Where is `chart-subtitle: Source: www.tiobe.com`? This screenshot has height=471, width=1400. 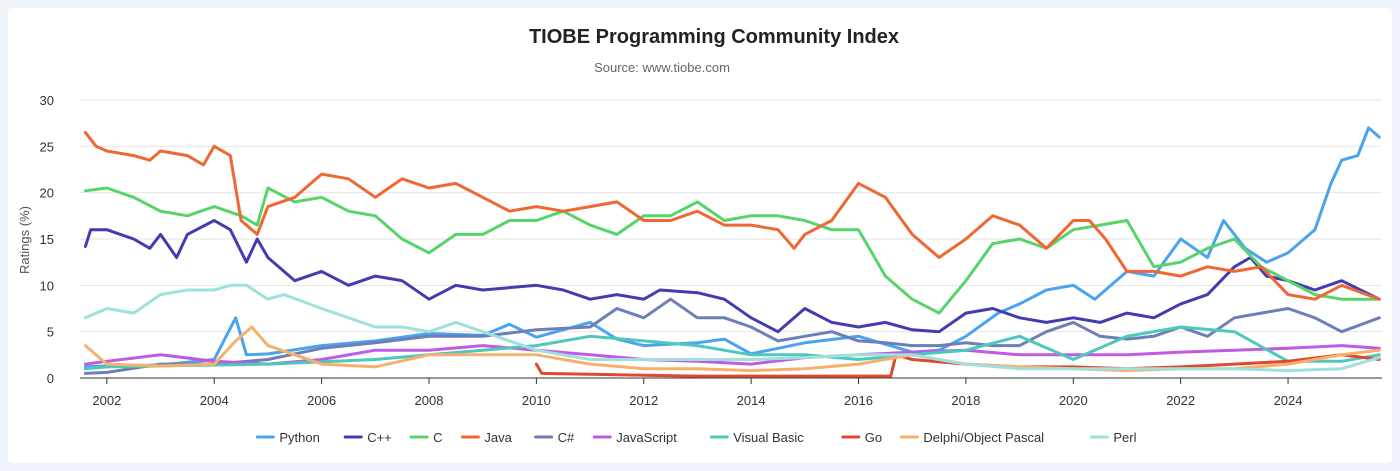
chart-subtitle: Source: www.tiobe.com is located at coordinates (662, 67).